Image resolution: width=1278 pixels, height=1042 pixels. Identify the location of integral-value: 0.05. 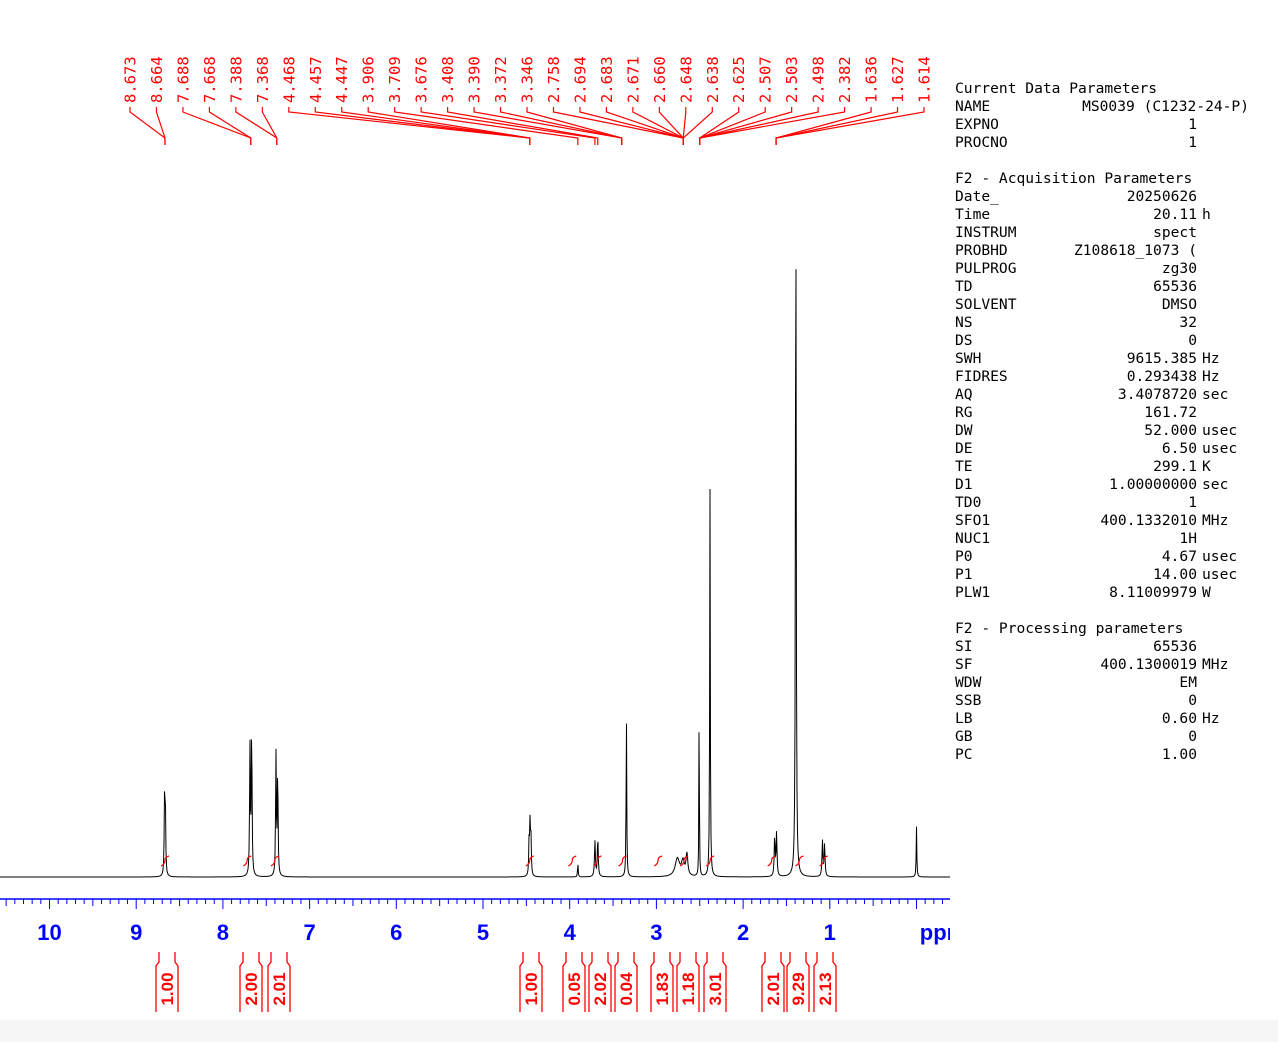
(574, 988).